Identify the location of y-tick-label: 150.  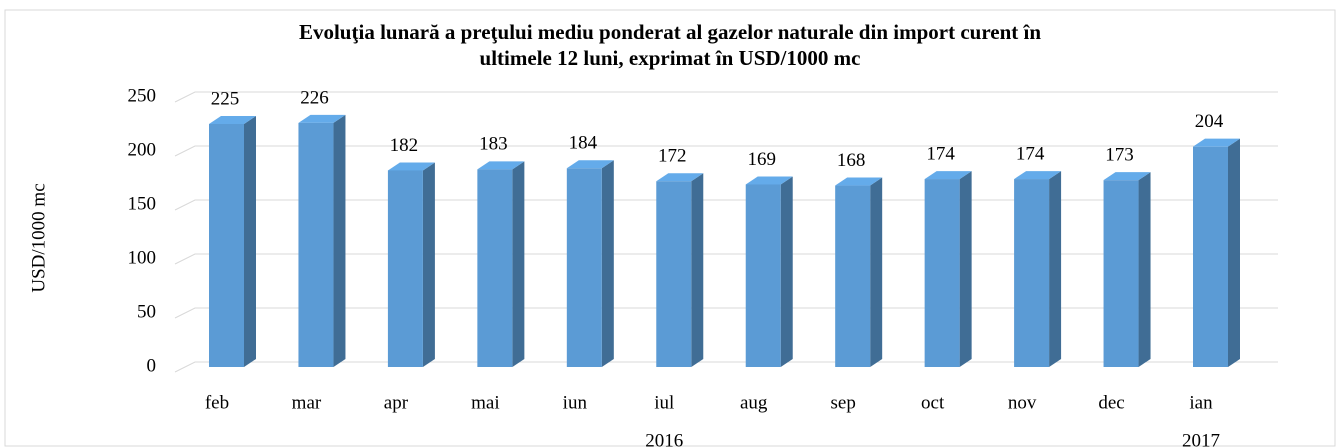
(142, 203).